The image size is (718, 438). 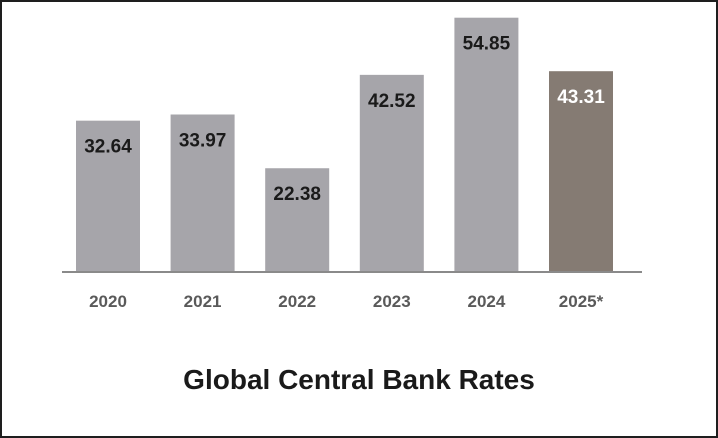 What do you see at coordinates (581, 171) in the screenshot?
I see `bar-2025-star` at bounding box center [581, 171].